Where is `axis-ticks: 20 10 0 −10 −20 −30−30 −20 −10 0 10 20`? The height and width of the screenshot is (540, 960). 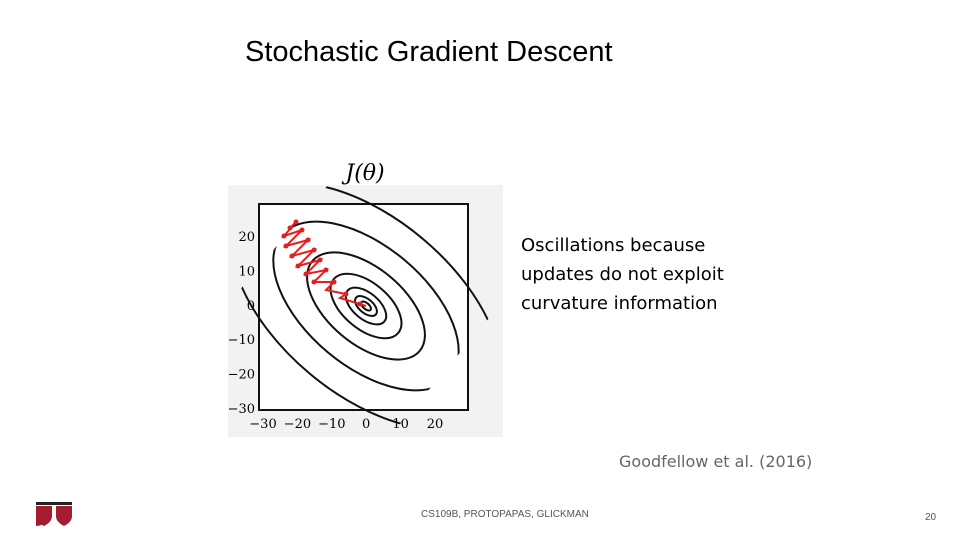 axis-ticks: 20 10 0 −10 −20 −30−30 −20 −10 0 10 20 is located at coordinates (336, 331).